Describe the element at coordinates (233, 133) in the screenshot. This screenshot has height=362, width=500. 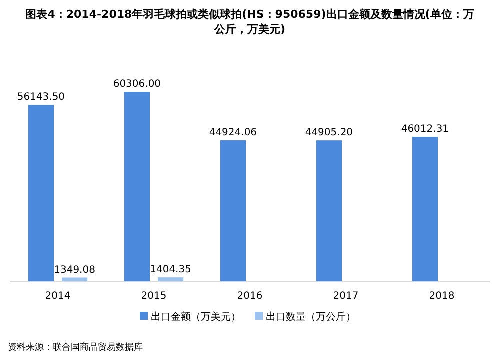
I see `data-label: 44924.06` at that location.